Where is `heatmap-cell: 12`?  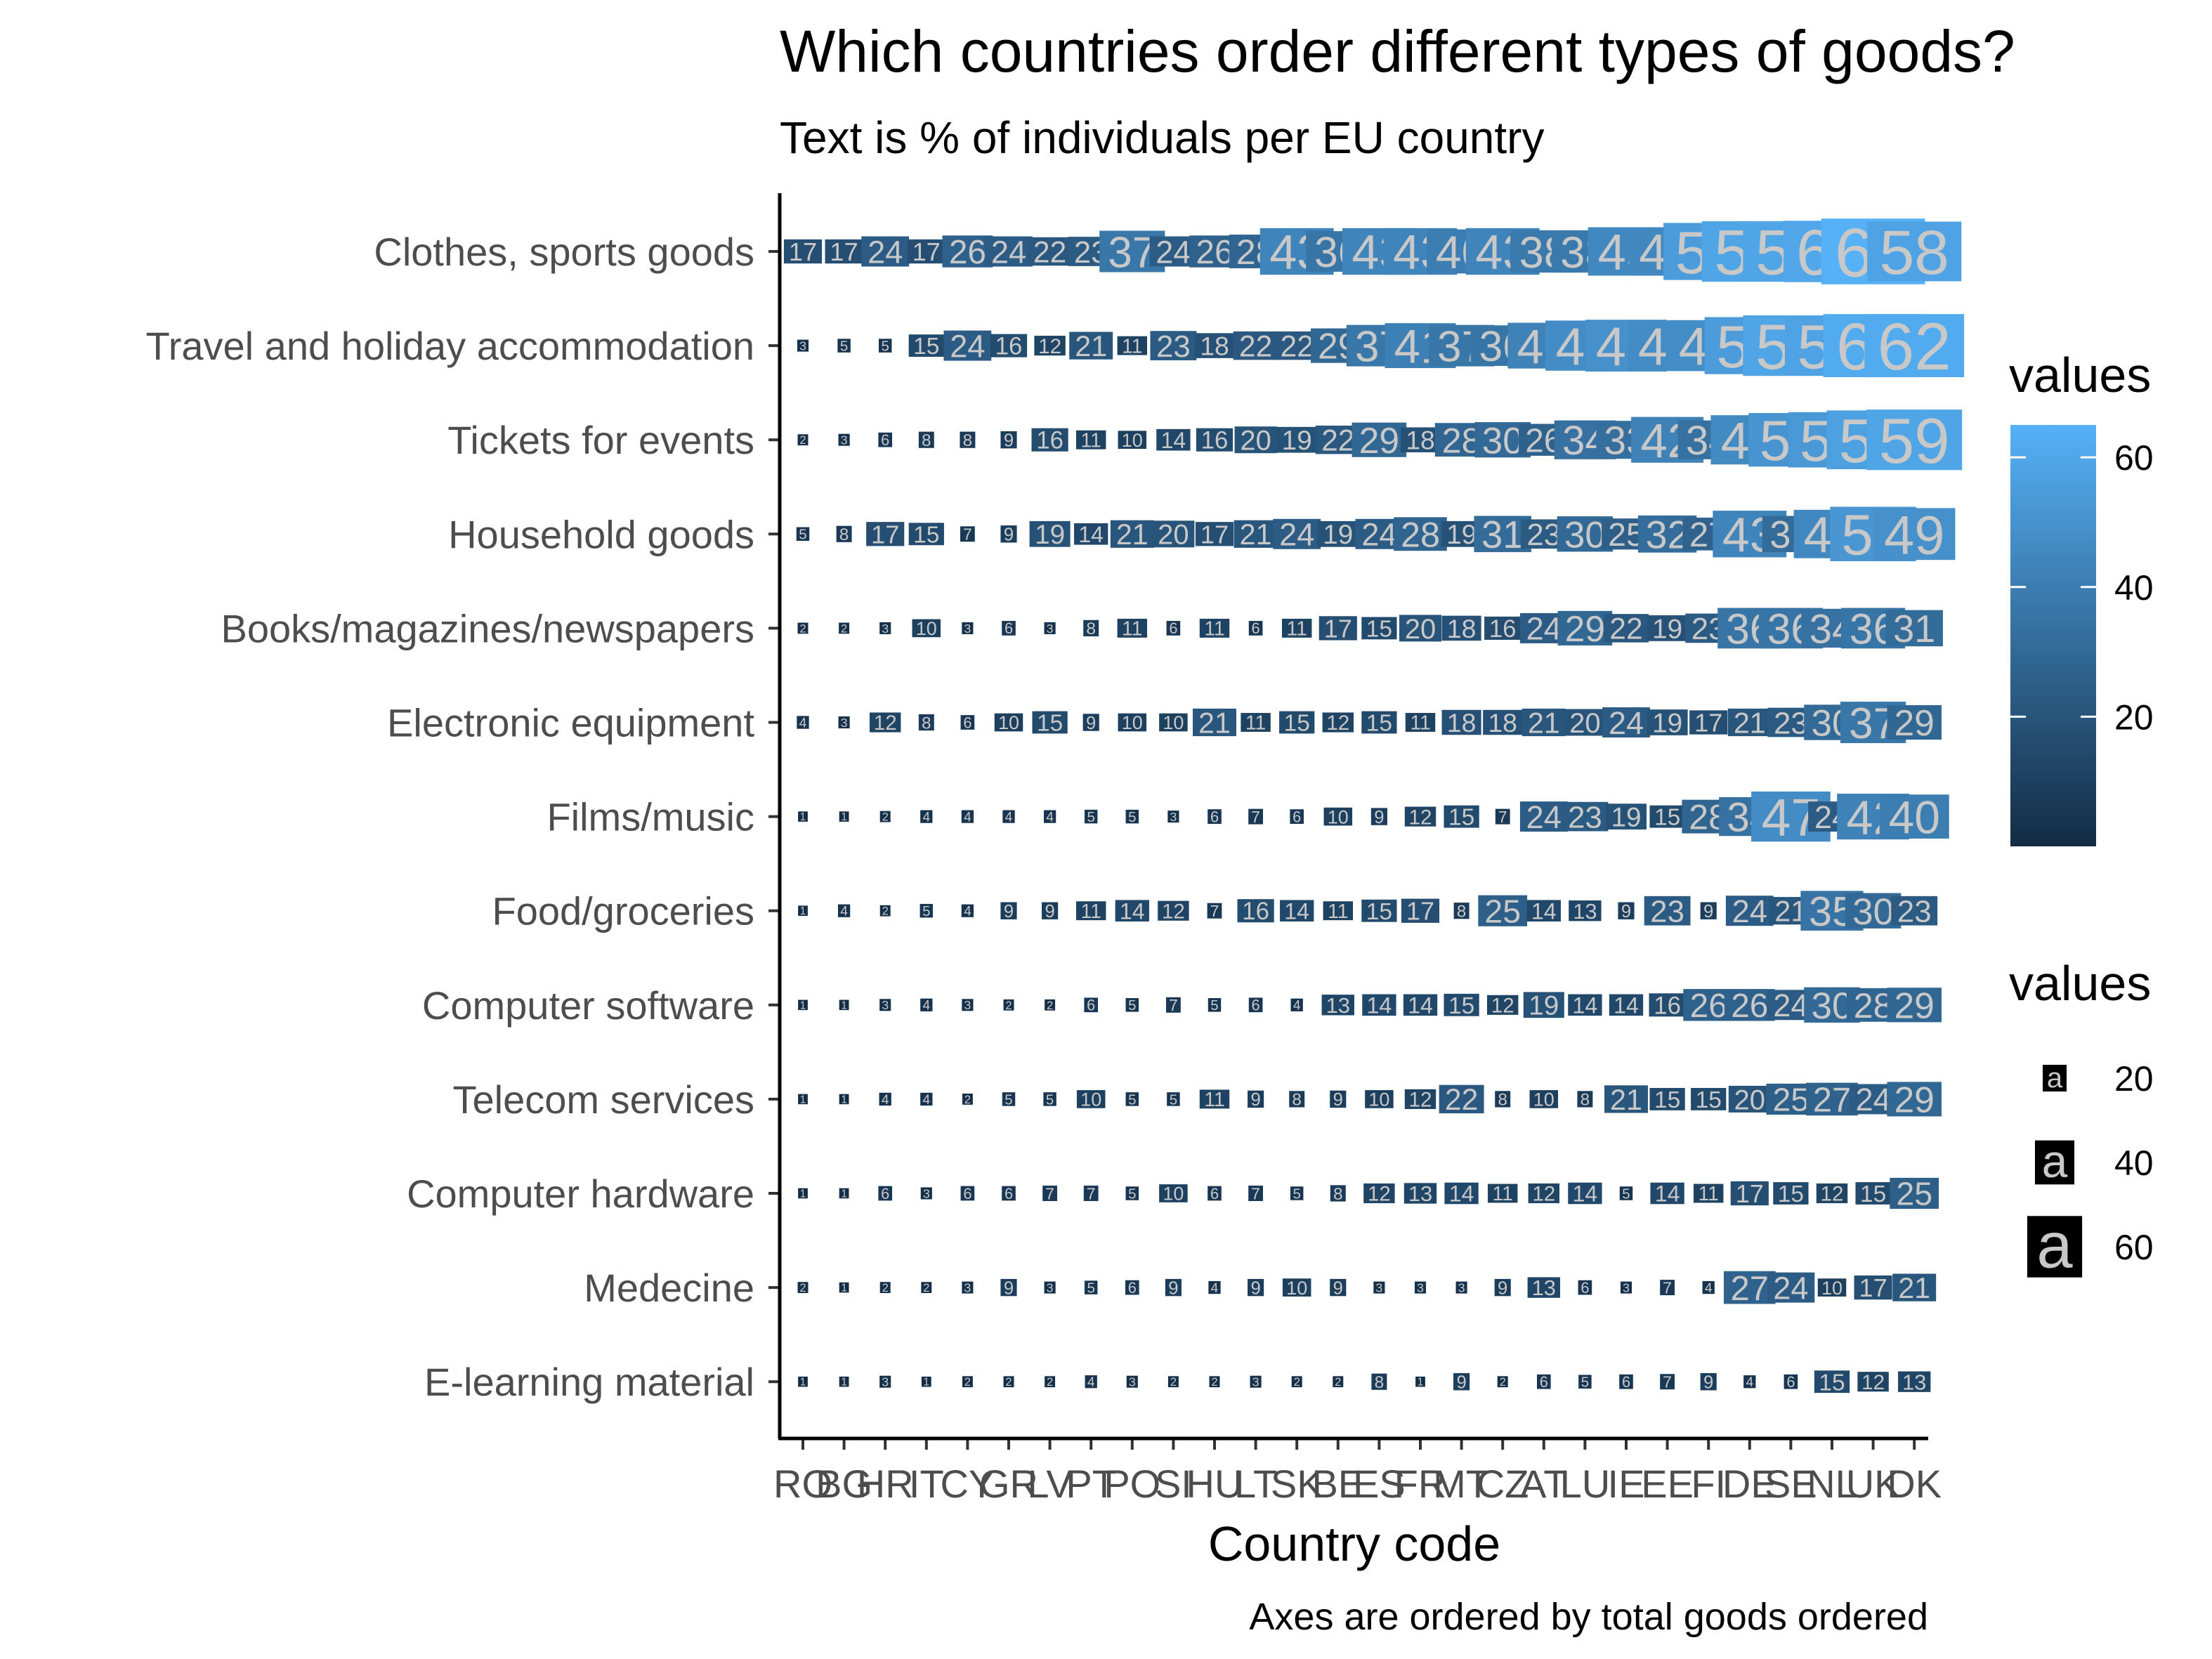
heatmap-cell: 12 is located at coordinates (1873, 1382).